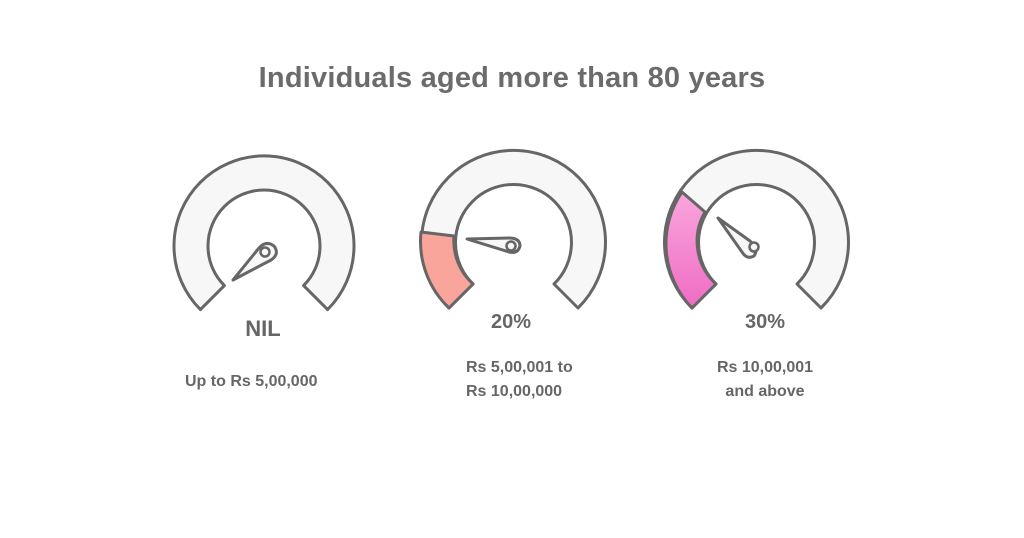 The width and height of the screenshot is (1024, 538). What do you see at coordinates (514, 391) in the screenshot?
I see `range-line: Rs 10,00,000` at bounding box center [514, 391].